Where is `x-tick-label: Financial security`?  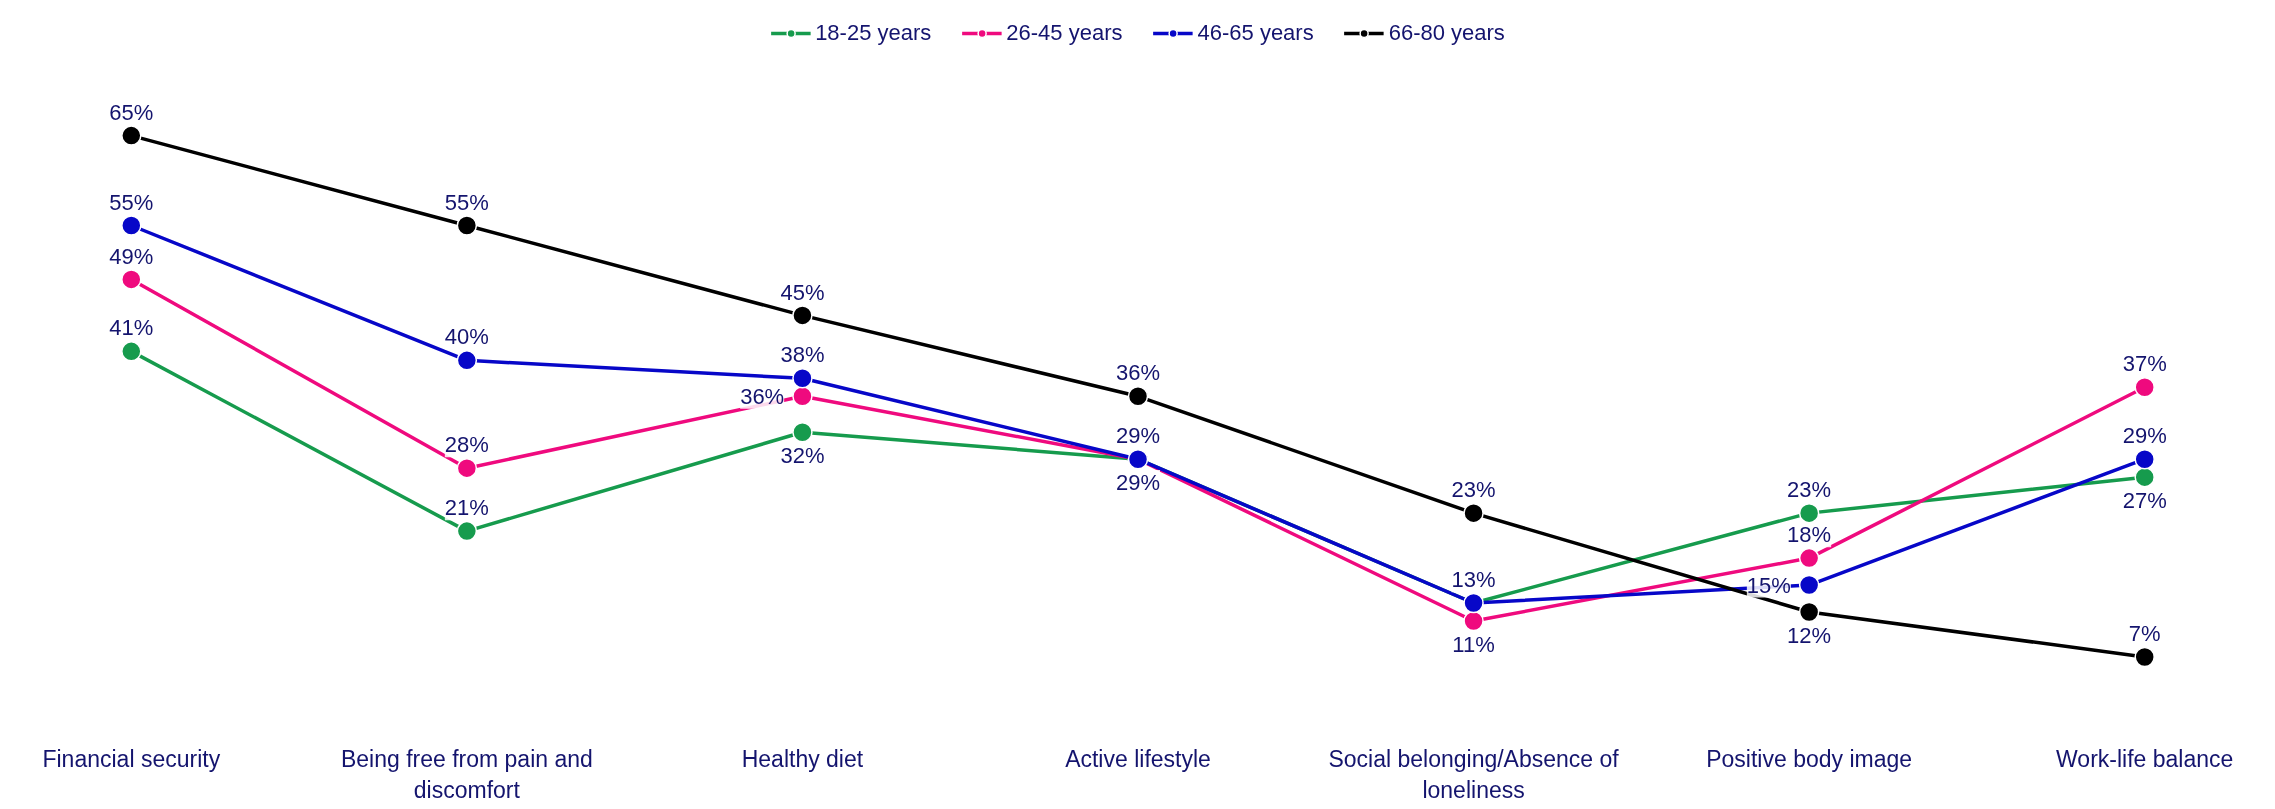
x-tick-label: Financial security is located at coordinates (131, 758).